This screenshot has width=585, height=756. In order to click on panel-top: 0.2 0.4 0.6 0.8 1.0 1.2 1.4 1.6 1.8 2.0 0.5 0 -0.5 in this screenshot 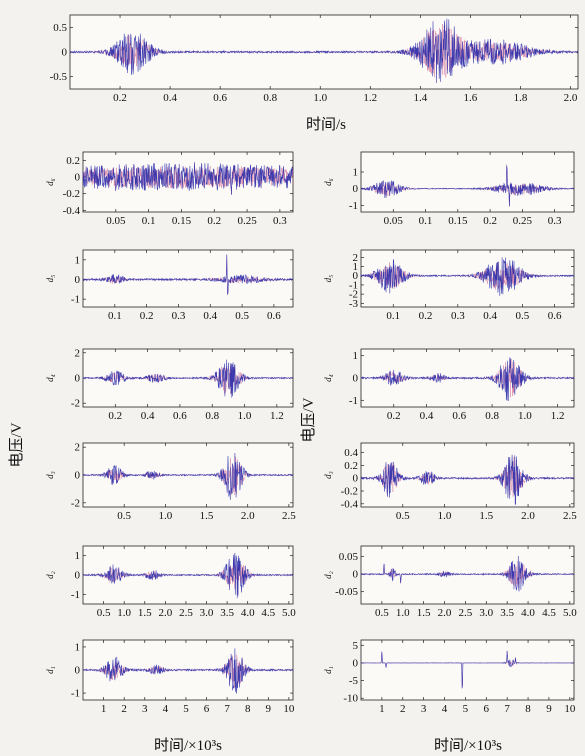, I will do `click(314, 59)`.